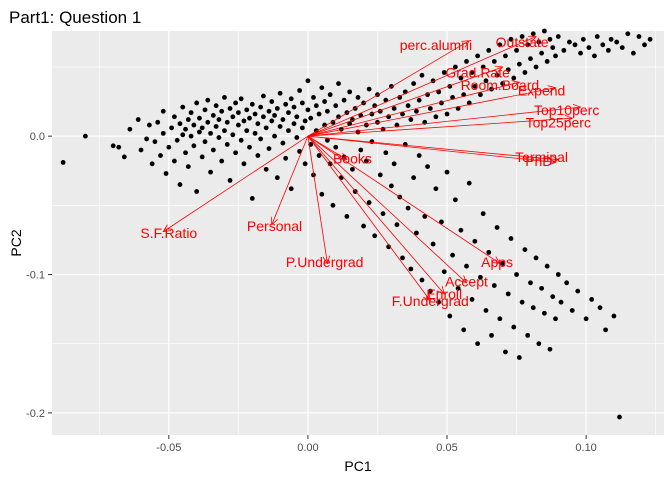  What do you see at coordinates (446, 448) in the screenshot?
I see `x-tick-label: 0.05` at bounding box center [446, 448].